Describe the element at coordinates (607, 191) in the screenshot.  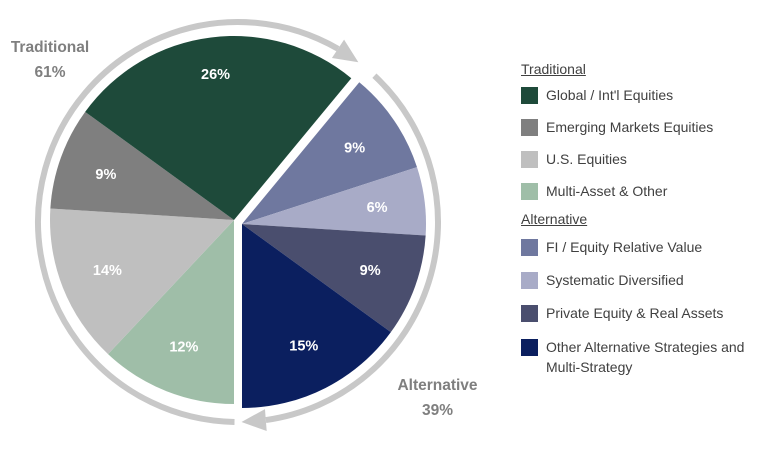
I see `legend-label: Multi-Asset & Other` at that location.